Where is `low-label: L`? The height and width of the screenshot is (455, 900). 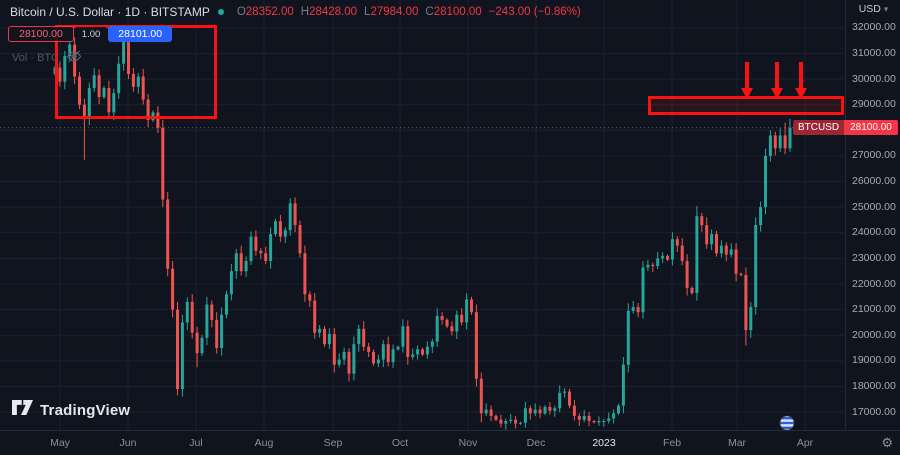 low-label: L is located at coordinates (367, 12).